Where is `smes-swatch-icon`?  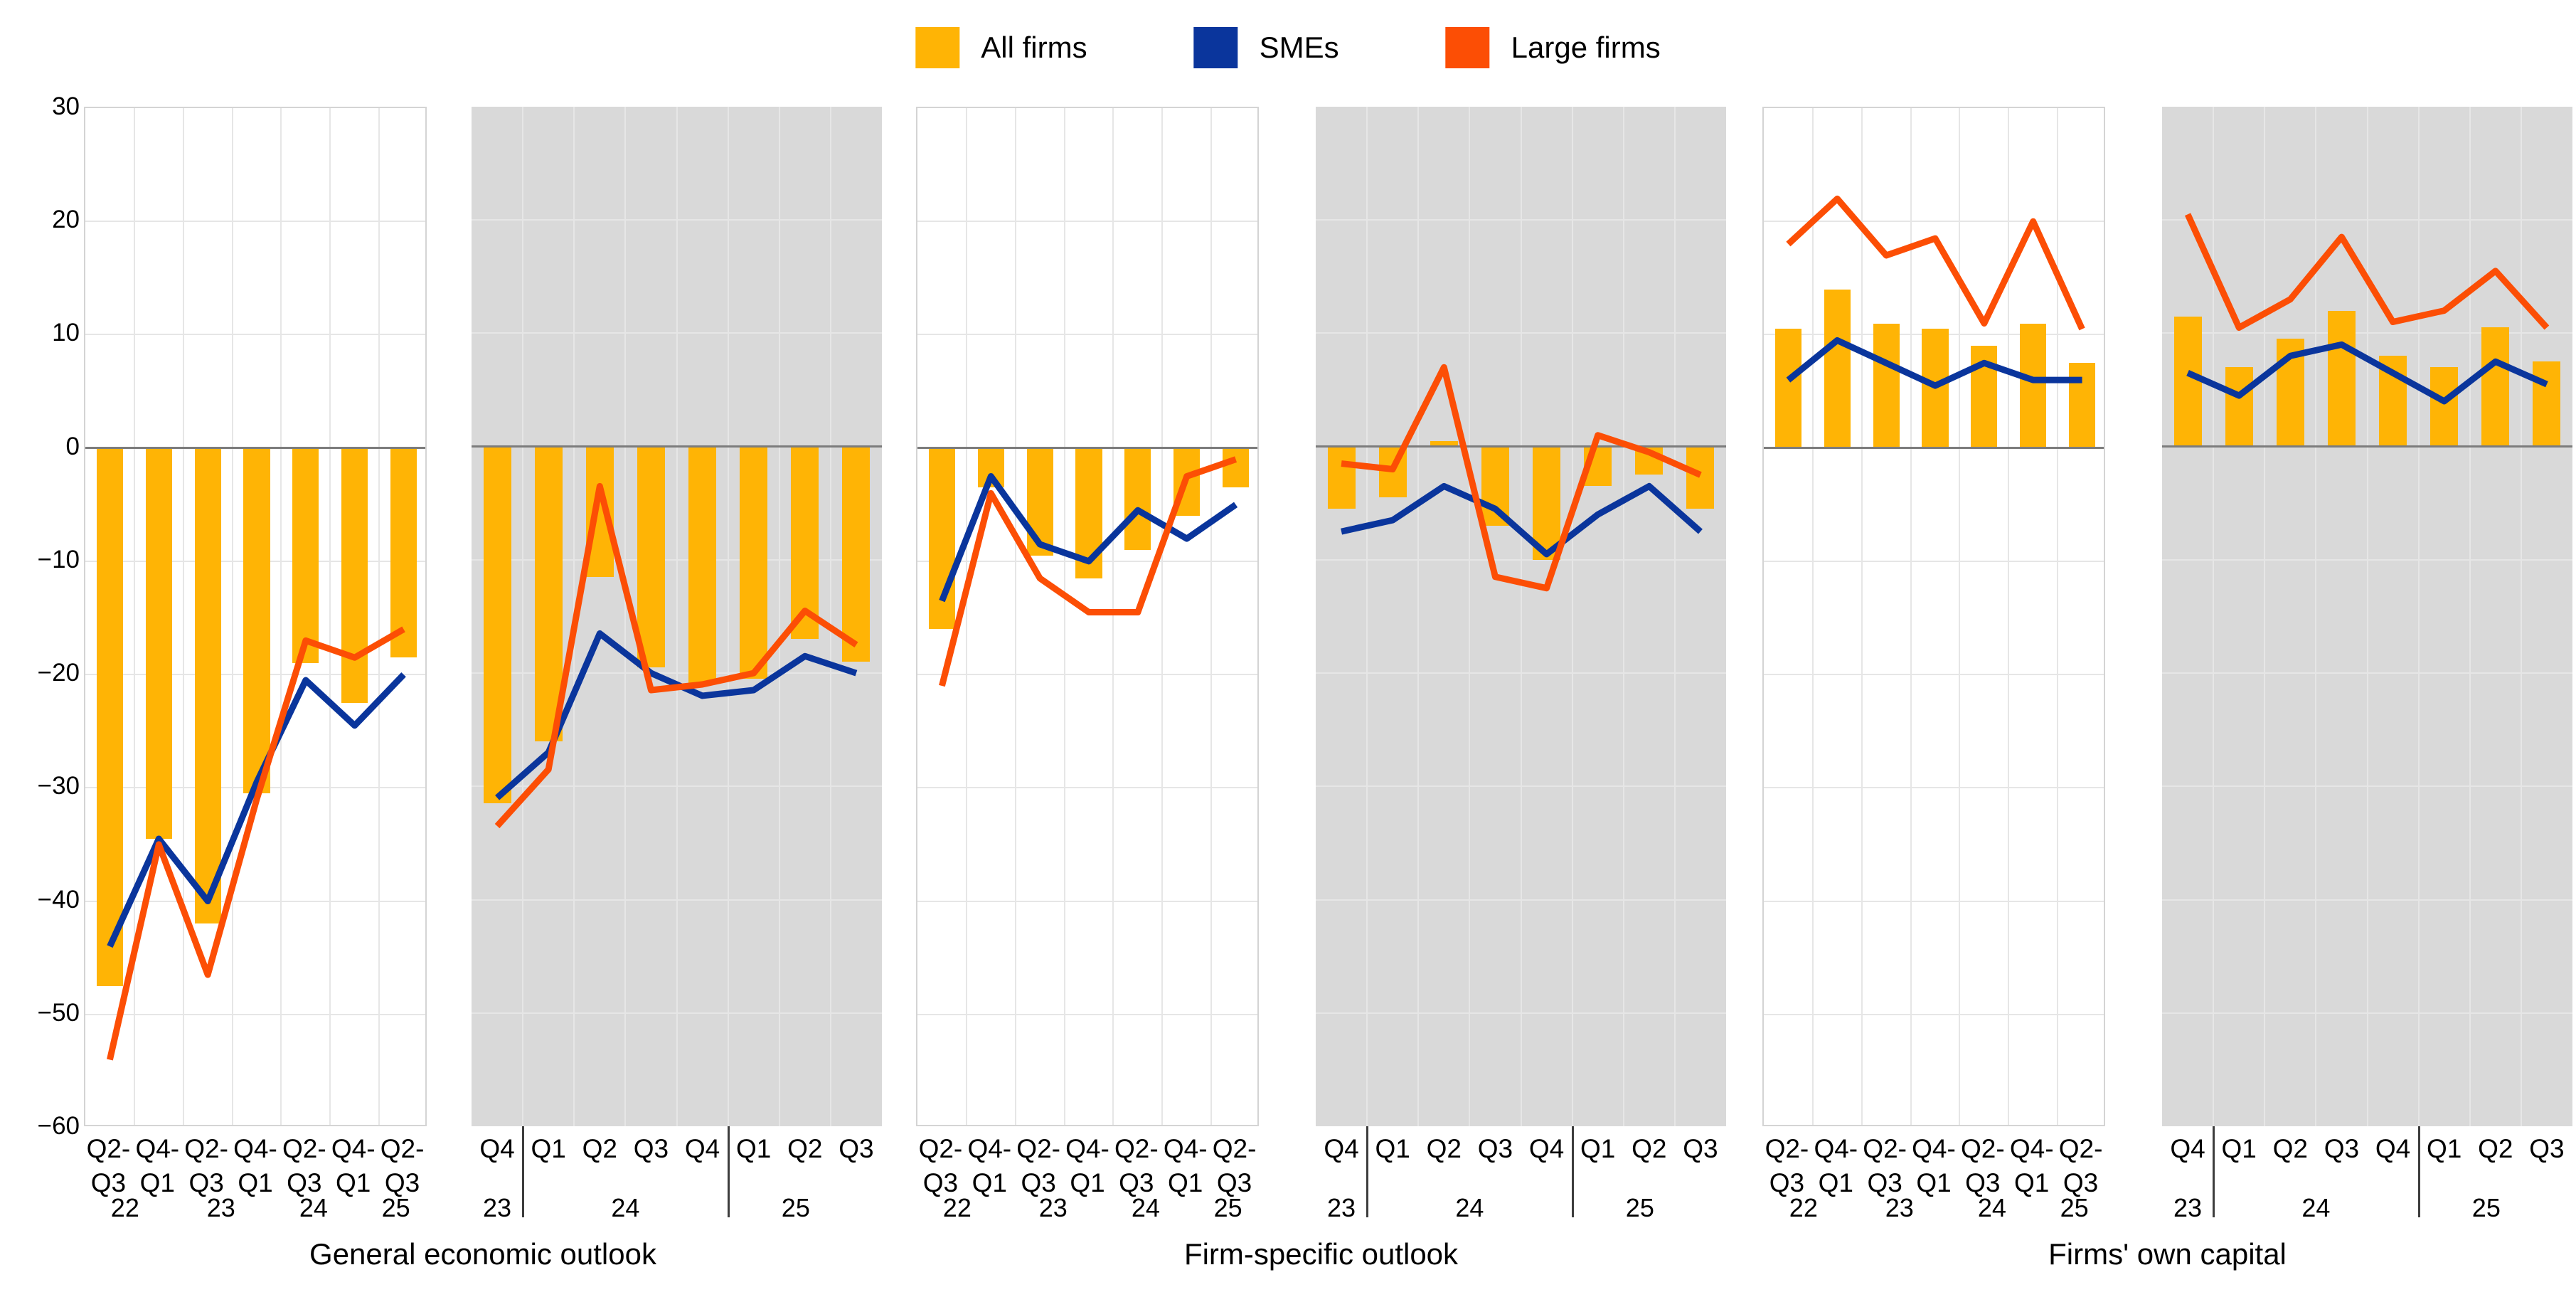
smes-swatch-icon is located at coordinates (1215, 47).